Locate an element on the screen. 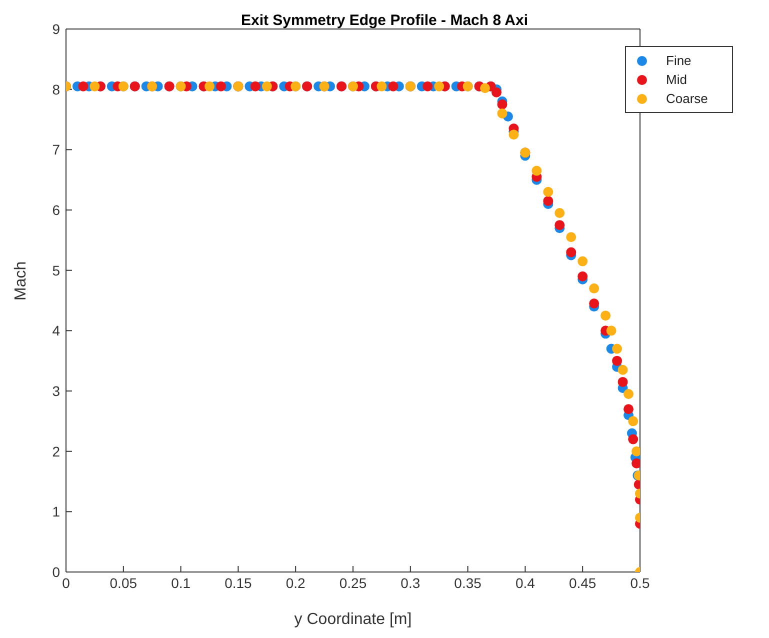  x-tick-label: 0.2 is located at coordinates (296, 582).